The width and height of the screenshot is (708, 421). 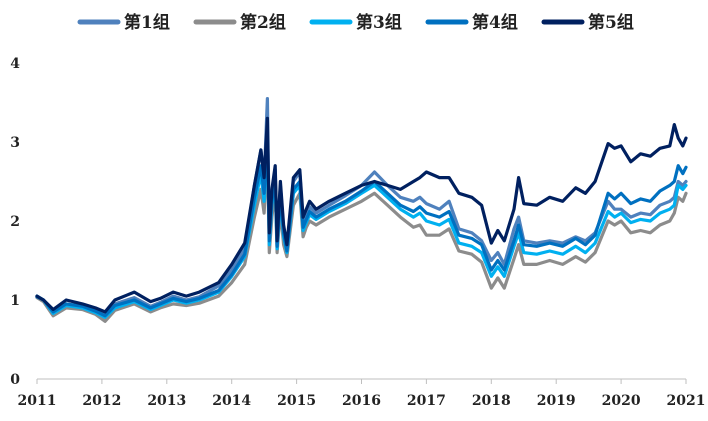 I want to click on legend: 第1组 第2组 第3组 第4组 第5组, so click(x=355, y=22).